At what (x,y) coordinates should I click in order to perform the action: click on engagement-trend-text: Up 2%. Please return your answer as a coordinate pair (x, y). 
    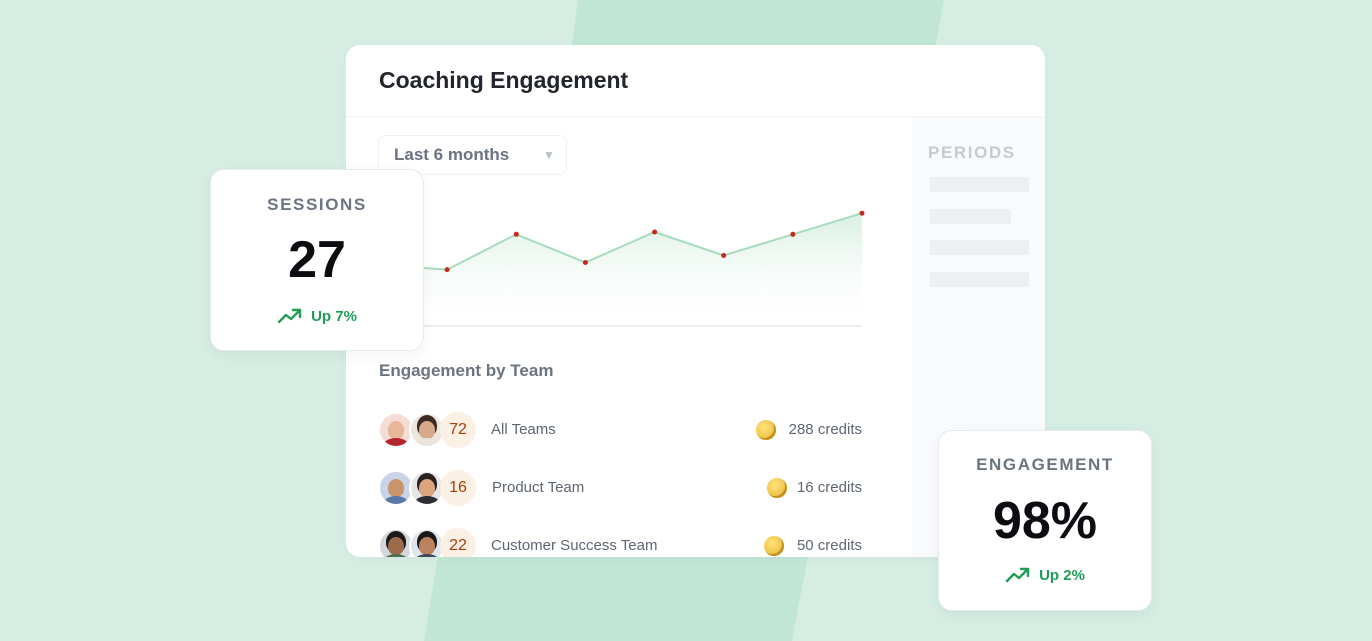
    Looking at the image, I should click on (1062, 575).